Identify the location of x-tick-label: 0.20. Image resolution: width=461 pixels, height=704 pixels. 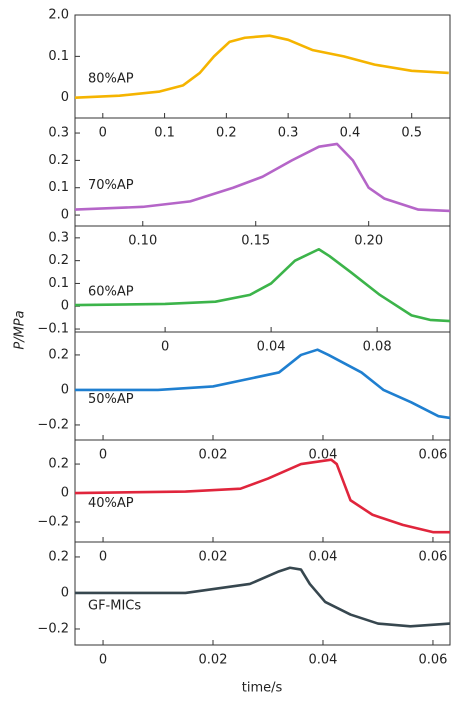
(368, 241).